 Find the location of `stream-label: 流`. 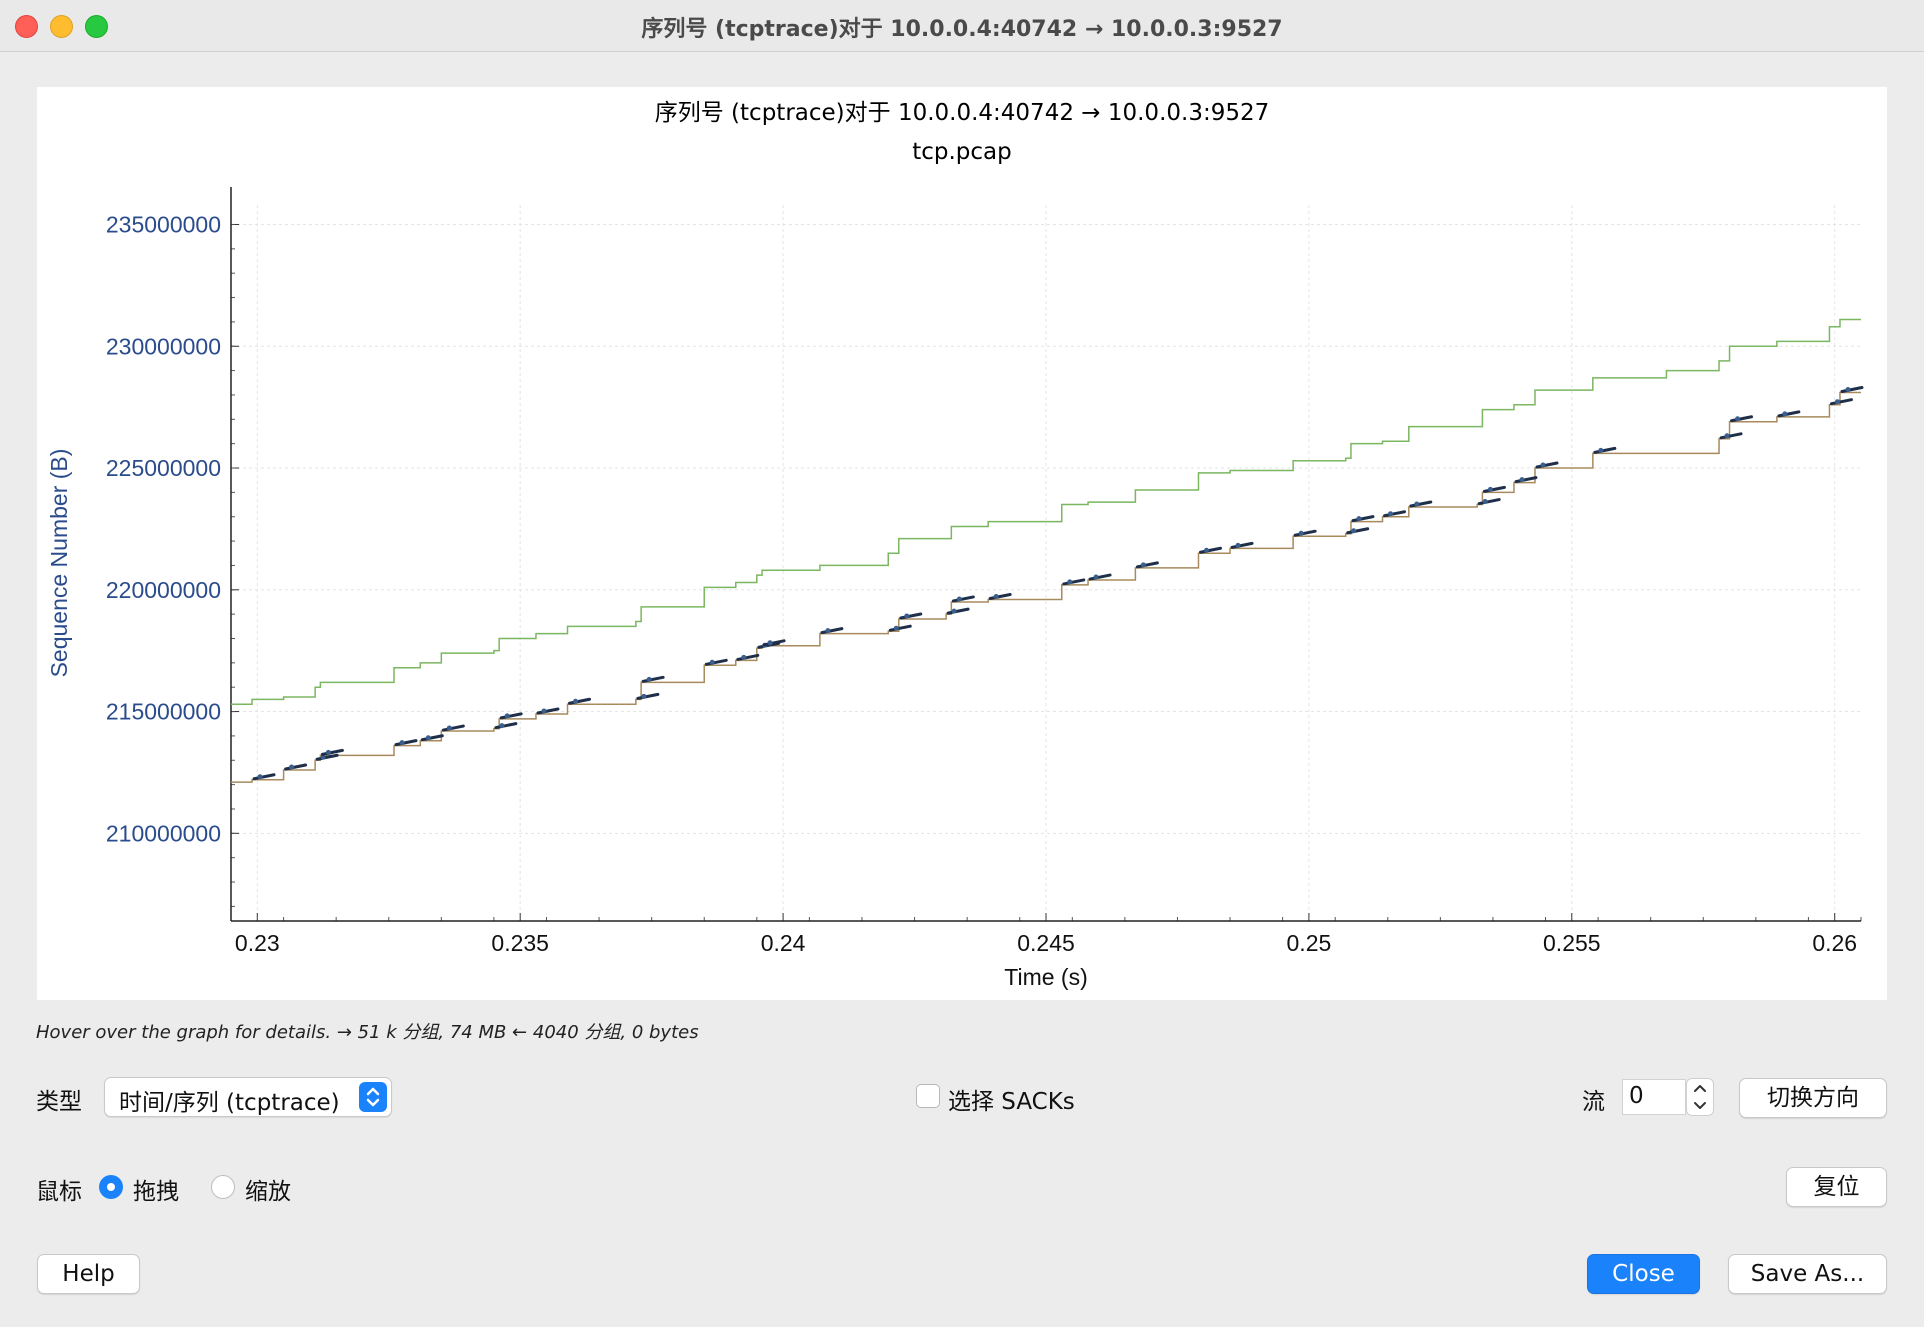

stream-label: 流 is located at coordinates (1593, 1102).